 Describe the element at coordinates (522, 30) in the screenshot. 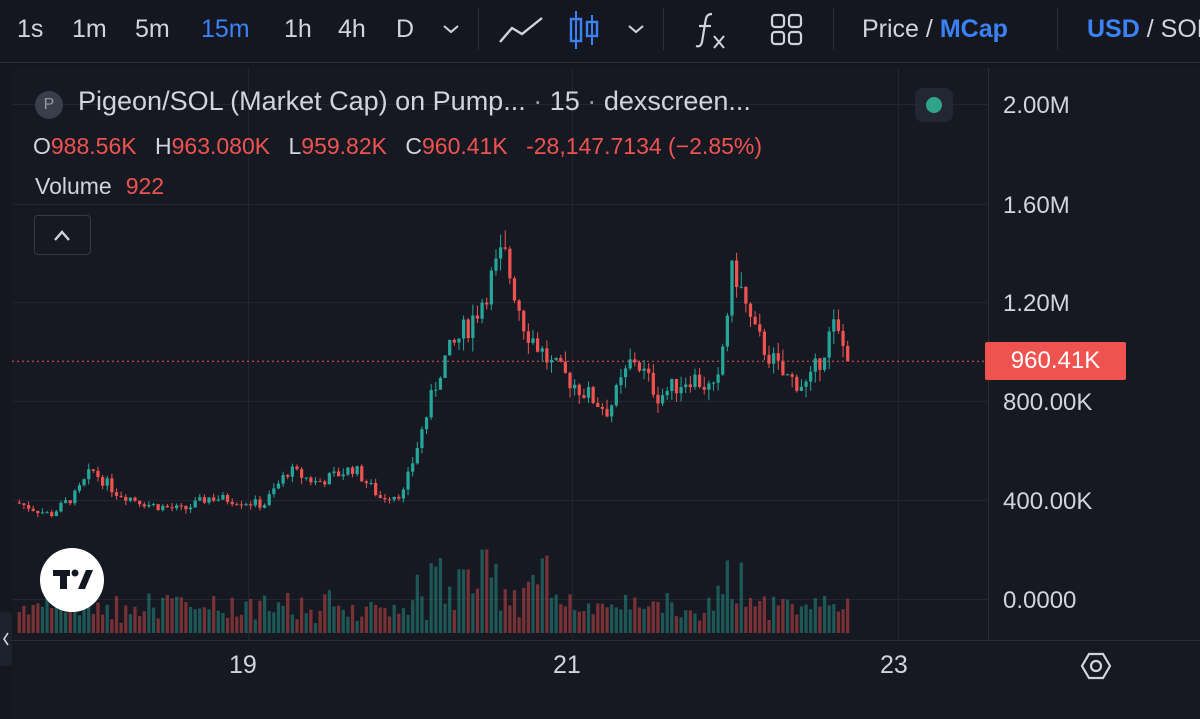

I see `line-chart-icon` at that location.